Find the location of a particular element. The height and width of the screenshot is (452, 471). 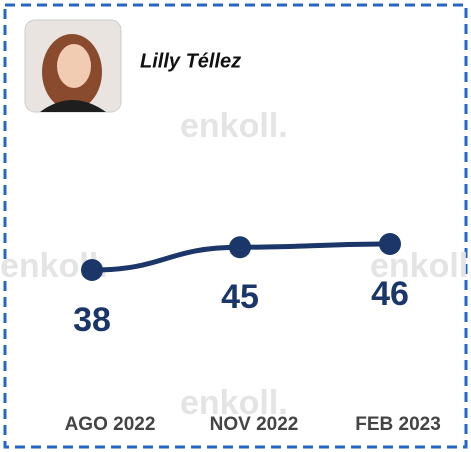

photo-body is located at coordinates (73, 106).